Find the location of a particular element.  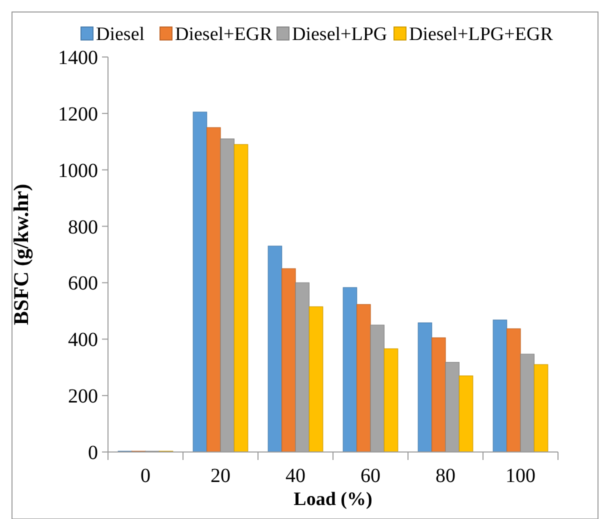

y-tick-label: 400 is located at coordinates (83, 340).